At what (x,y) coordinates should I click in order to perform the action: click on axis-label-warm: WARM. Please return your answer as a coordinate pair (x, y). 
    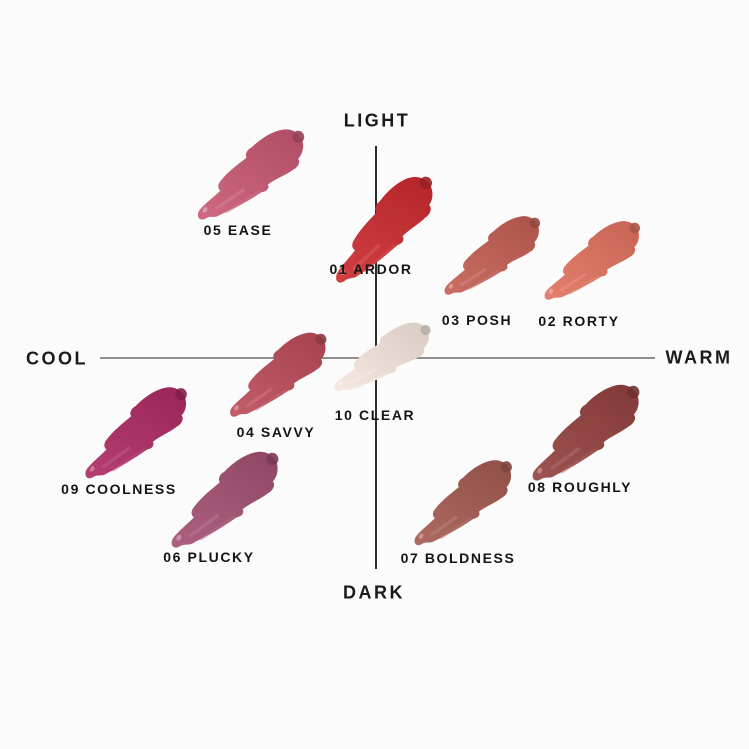
    Looking at the image, I should click on (699, 357).